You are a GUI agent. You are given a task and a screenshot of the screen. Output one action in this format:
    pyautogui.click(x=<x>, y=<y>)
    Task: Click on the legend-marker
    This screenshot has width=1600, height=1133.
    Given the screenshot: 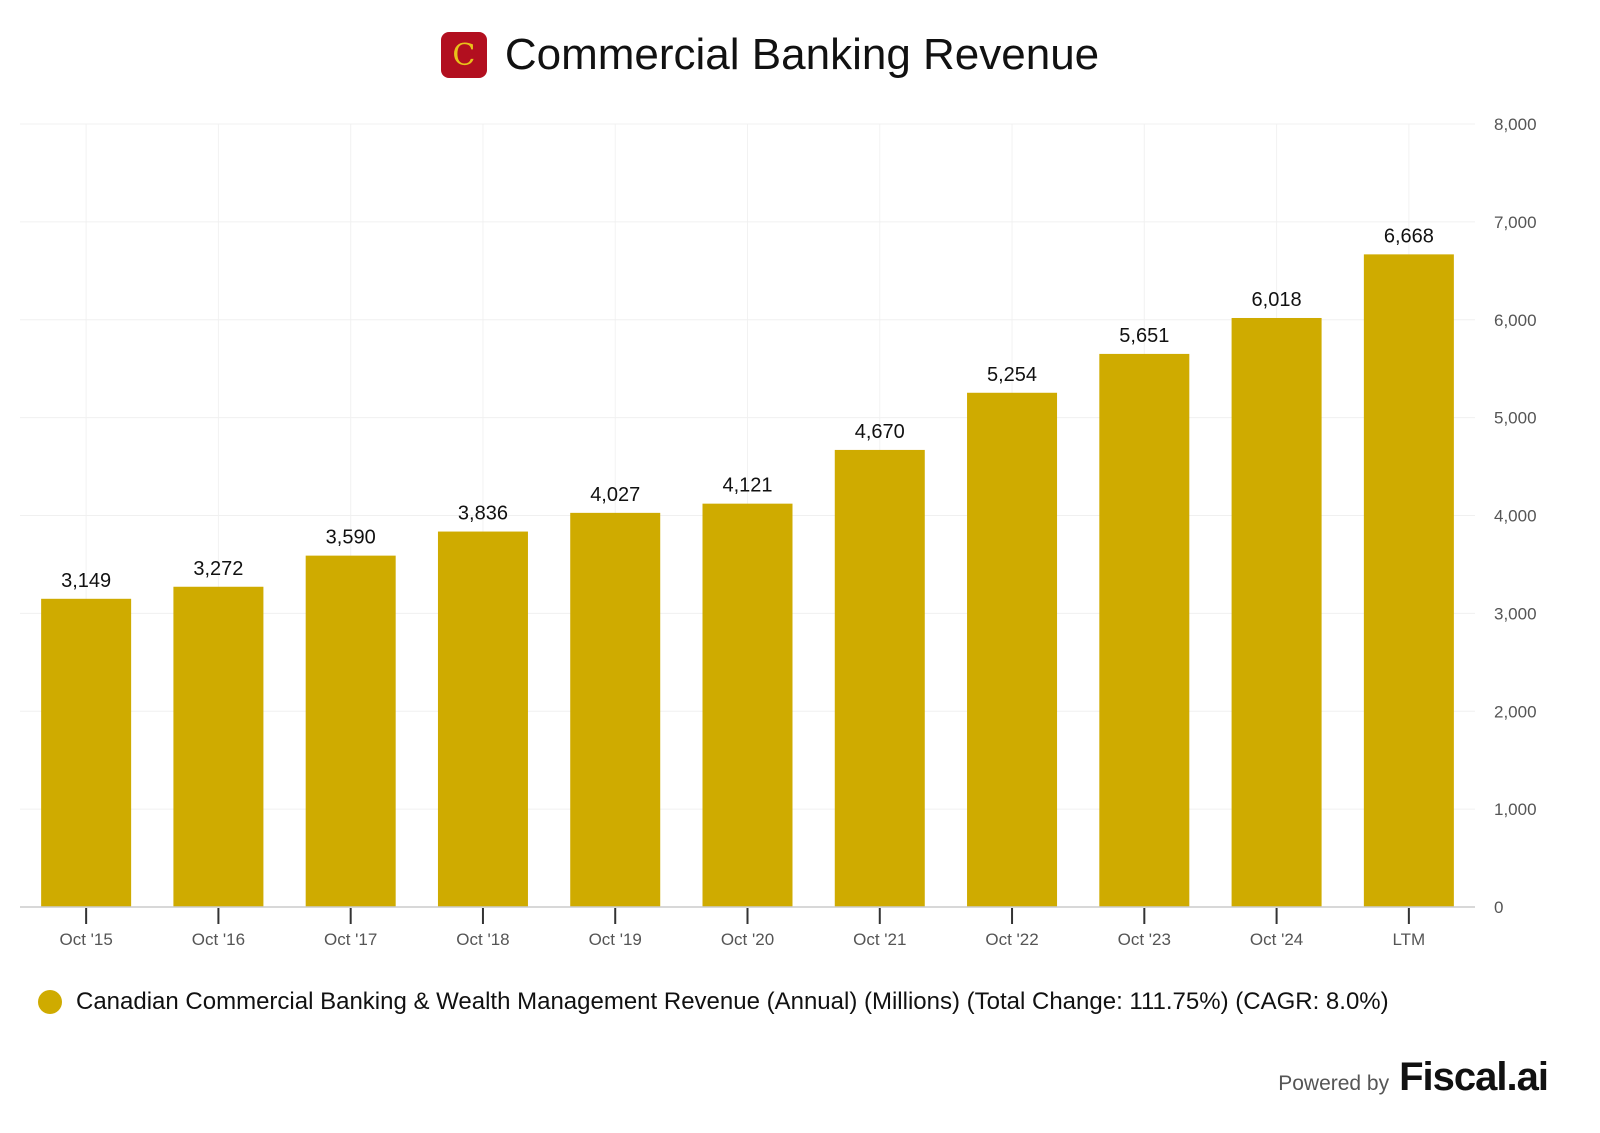 What is the action you would take?
    pyautogui.click(x=50, y=1002)
    